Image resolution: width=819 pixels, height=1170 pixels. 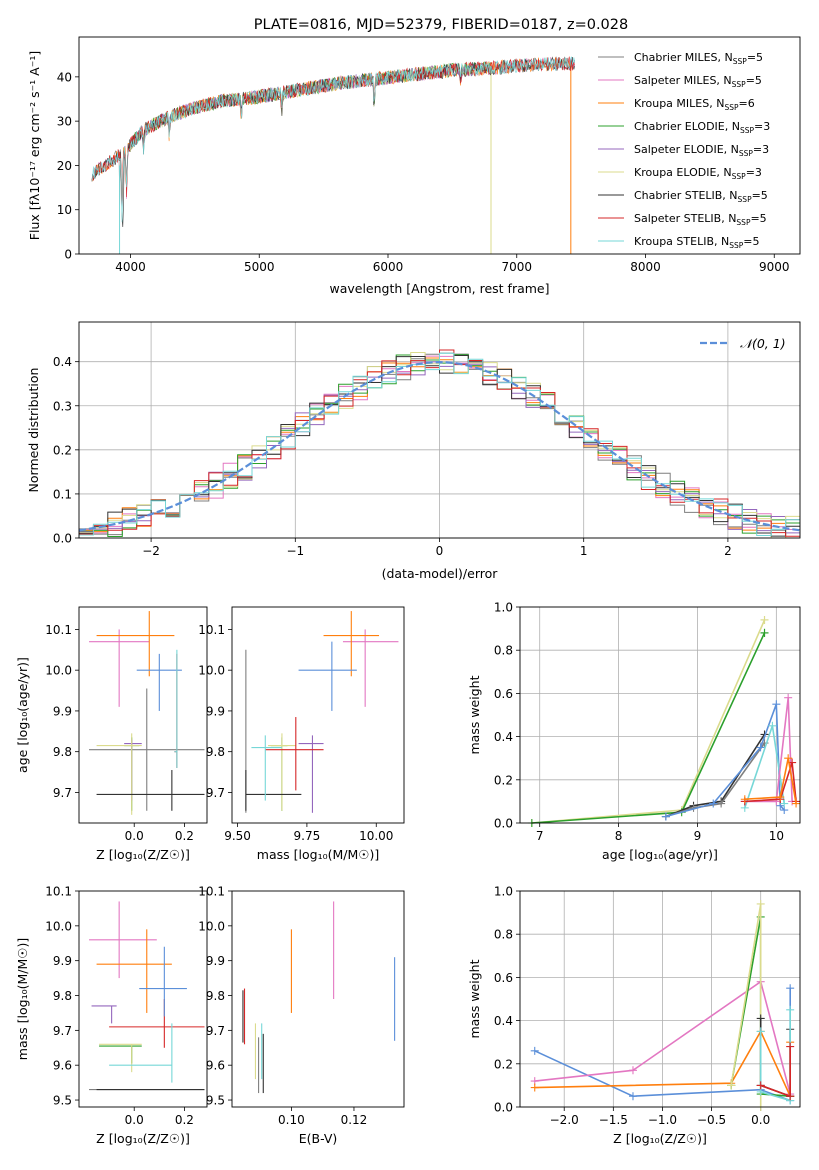 I want to click on legend-model: Chabrier STELIB, N, so click(x=686, y=195).